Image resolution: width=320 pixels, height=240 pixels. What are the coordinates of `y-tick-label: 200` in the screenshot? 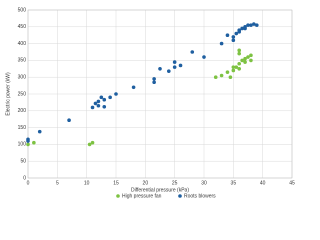 It's located at (22, 111).